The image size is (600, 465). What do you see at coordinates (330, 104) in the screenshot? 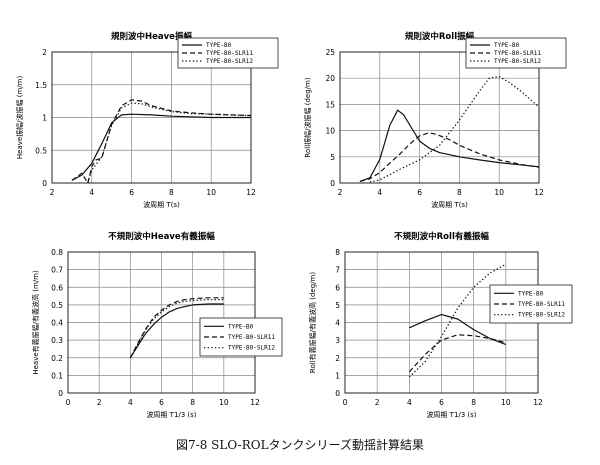
I see `y-tick-label: 15` at bounding box center [330, 104].